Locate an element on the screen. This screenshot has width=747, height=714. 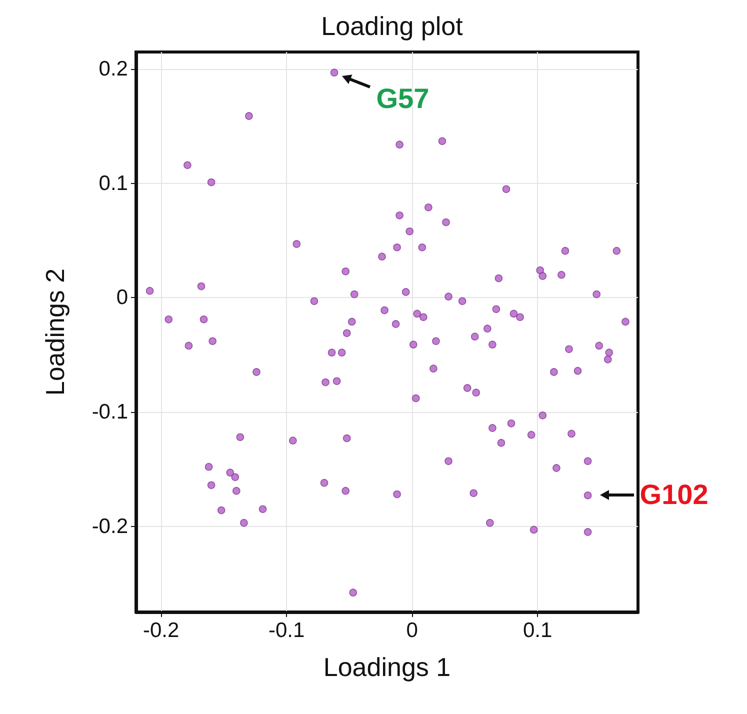
y-tick-label: 0 is located at coordinates (122, 298).